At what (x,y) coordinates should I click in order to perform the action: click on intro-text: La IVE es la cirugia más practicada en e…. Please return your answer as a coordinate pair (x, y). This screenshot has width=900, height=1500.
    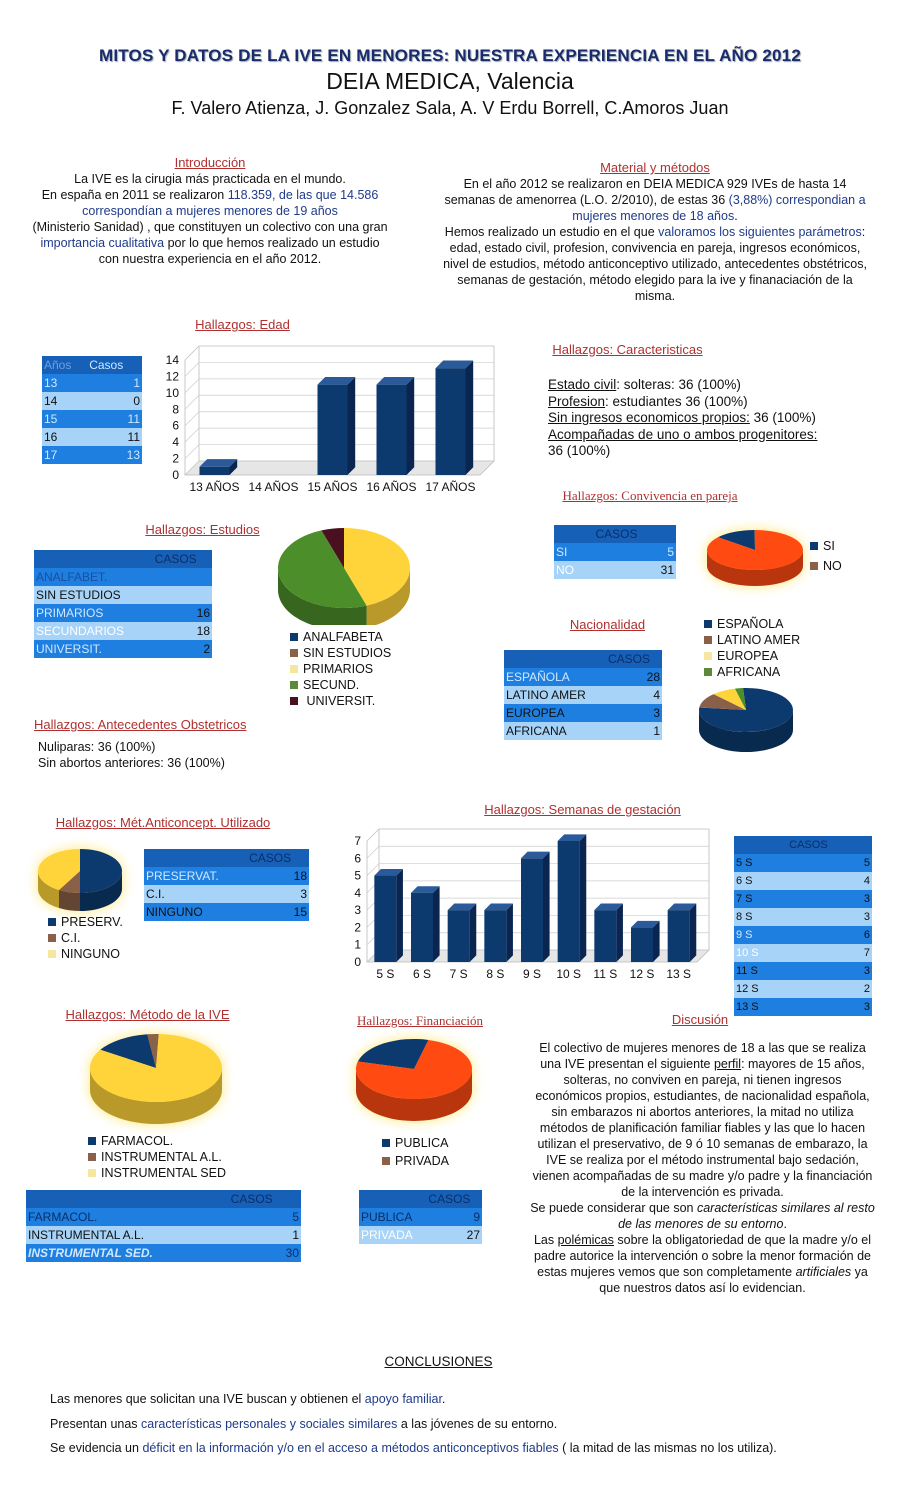
    Looking at the image, I should click on (210, 219).